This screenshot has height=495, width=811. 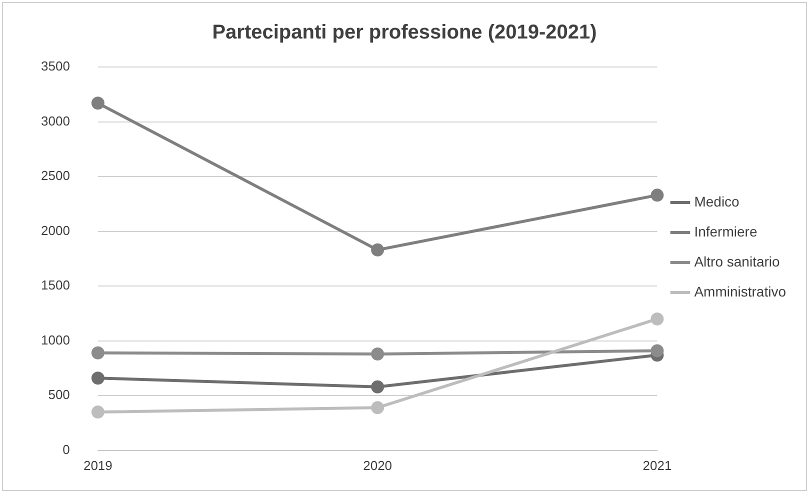 I want to click on legend-label: Infermiere, so click(x=726, y=231).